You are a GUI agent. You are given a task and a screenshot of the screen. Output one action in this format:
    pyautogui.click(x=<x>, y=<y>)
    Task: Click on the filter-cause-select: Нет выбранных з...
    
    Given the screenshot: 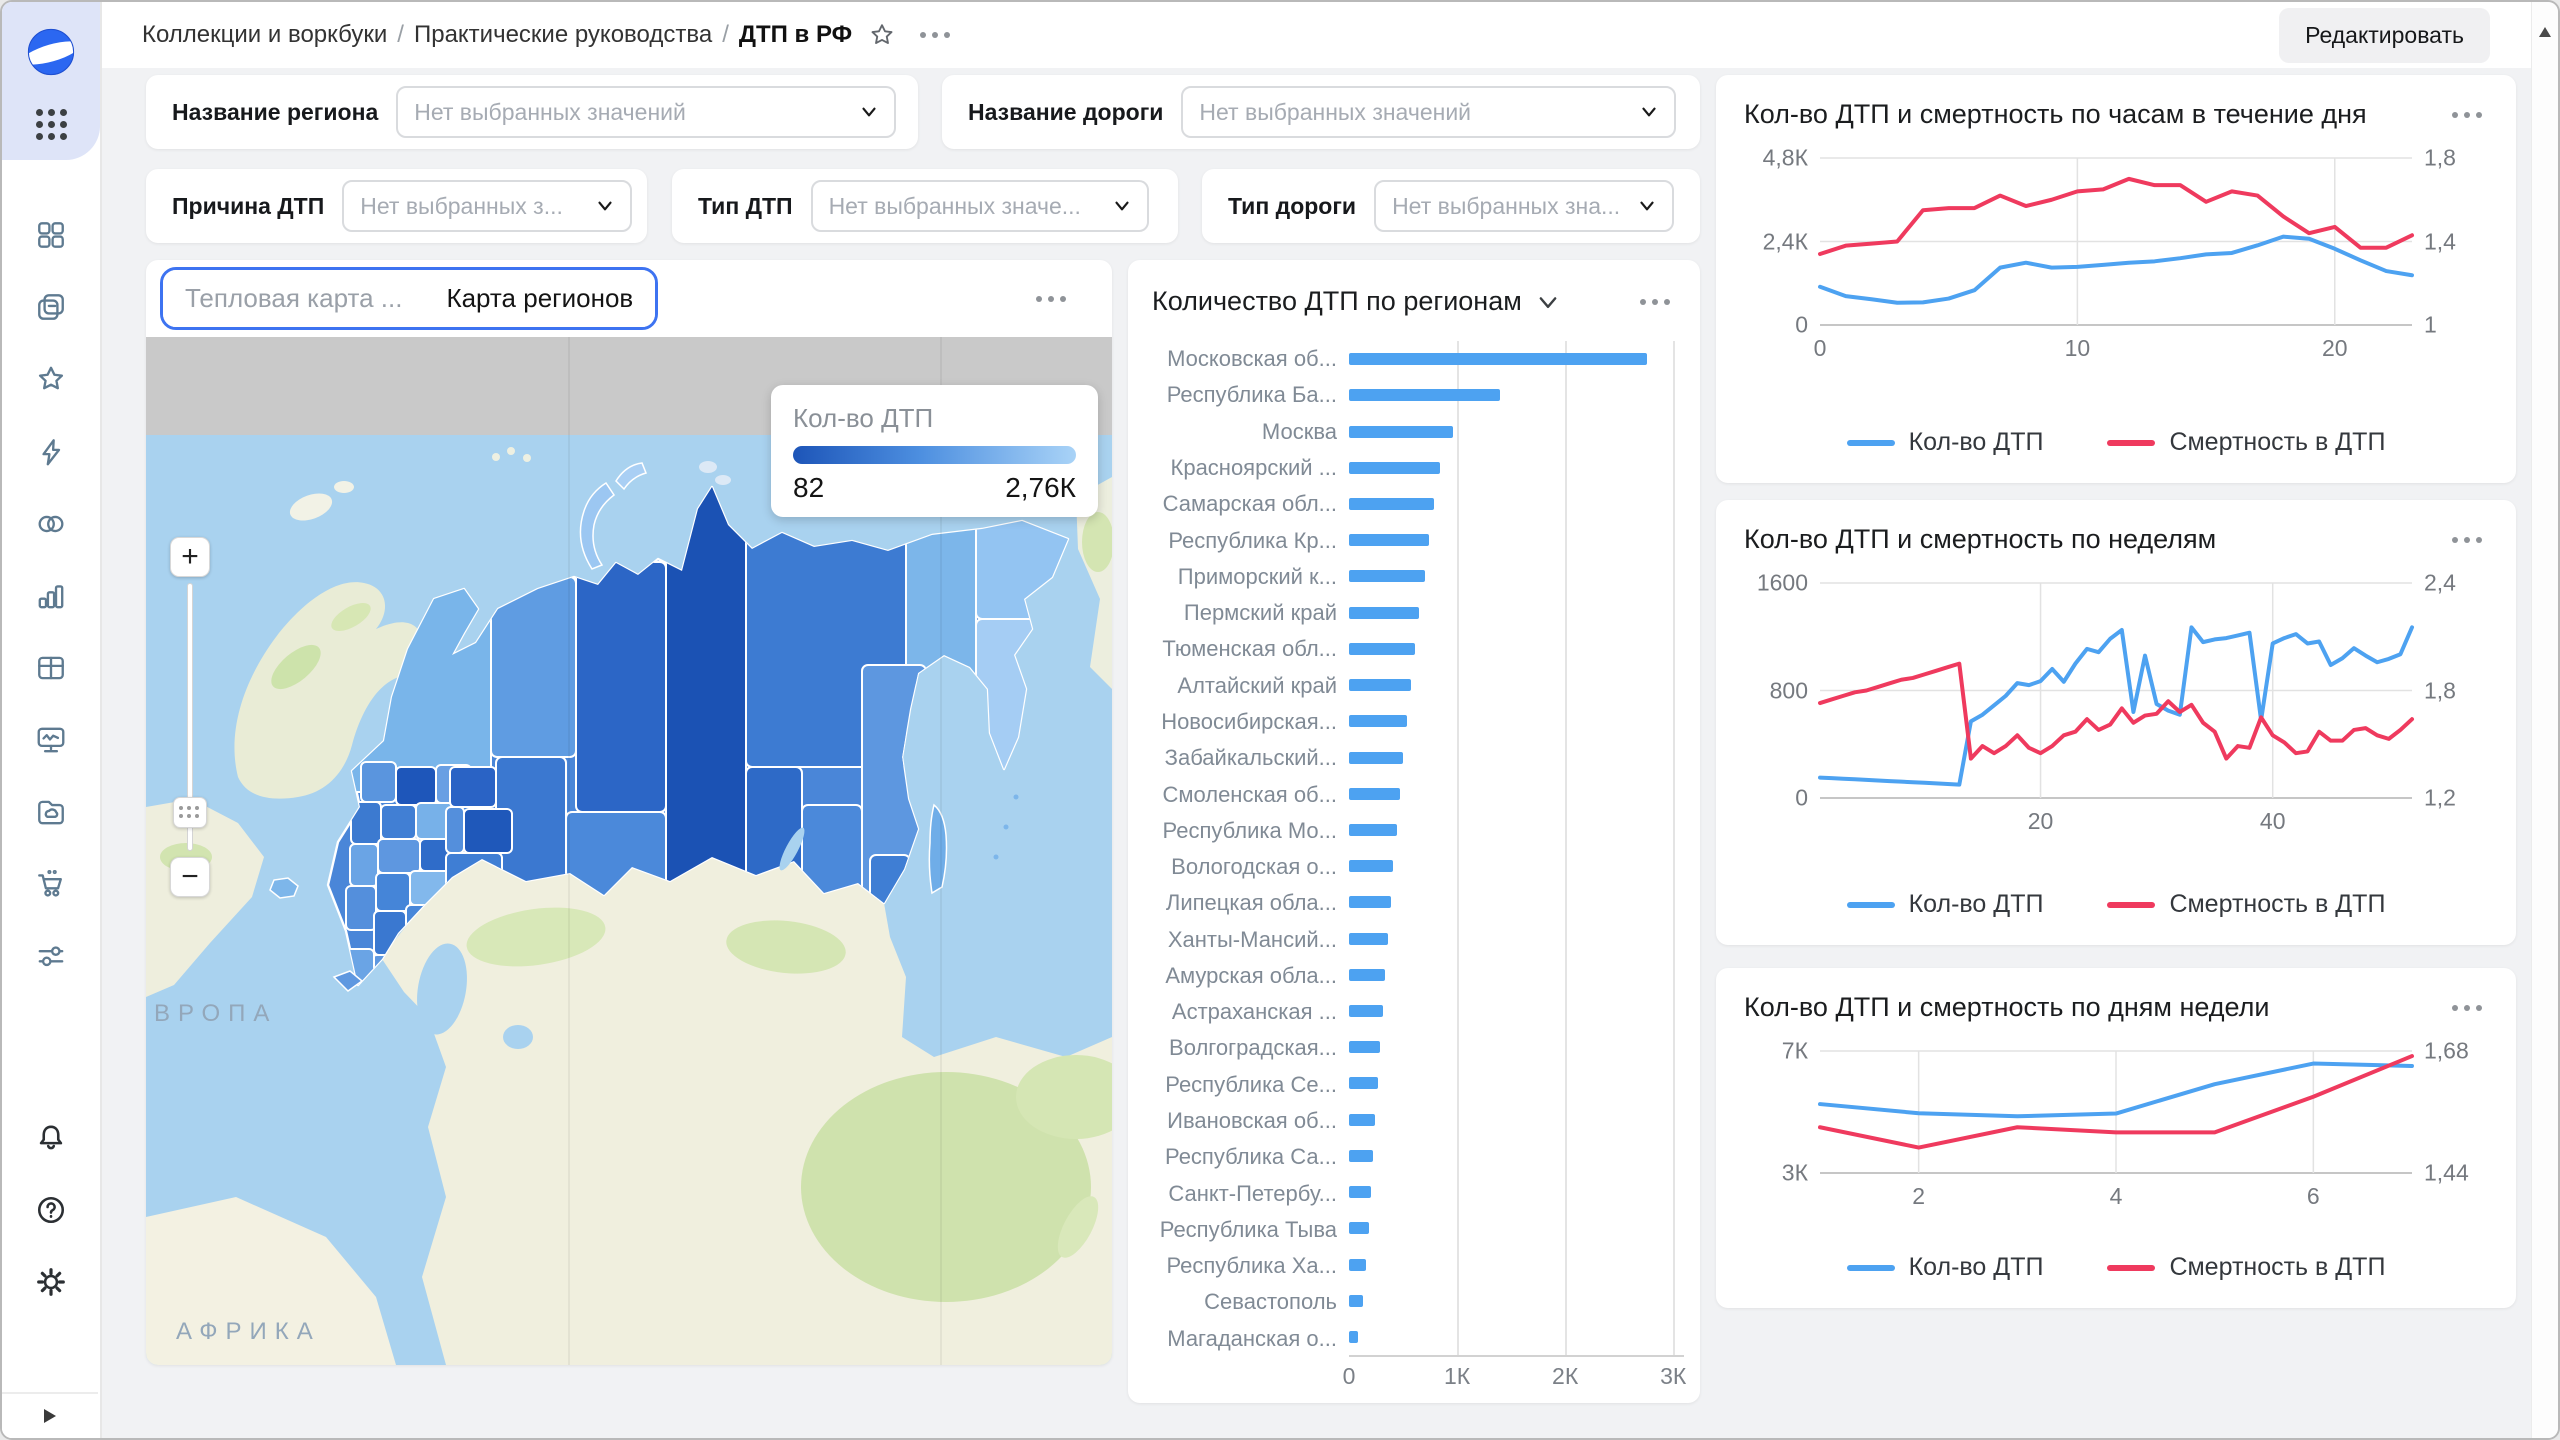 What is the action you would take?
    pyautogui.click(x=487, y=206)
    